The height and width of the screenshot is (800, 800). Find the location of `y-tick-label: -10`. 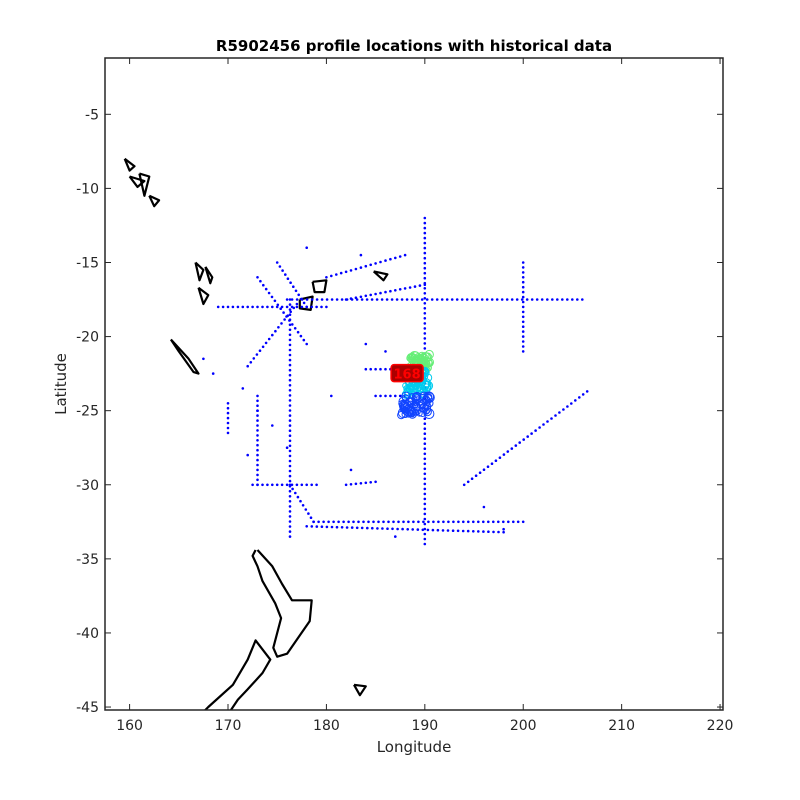

y-tick-label: -10 is located at coordinates (87, 189).